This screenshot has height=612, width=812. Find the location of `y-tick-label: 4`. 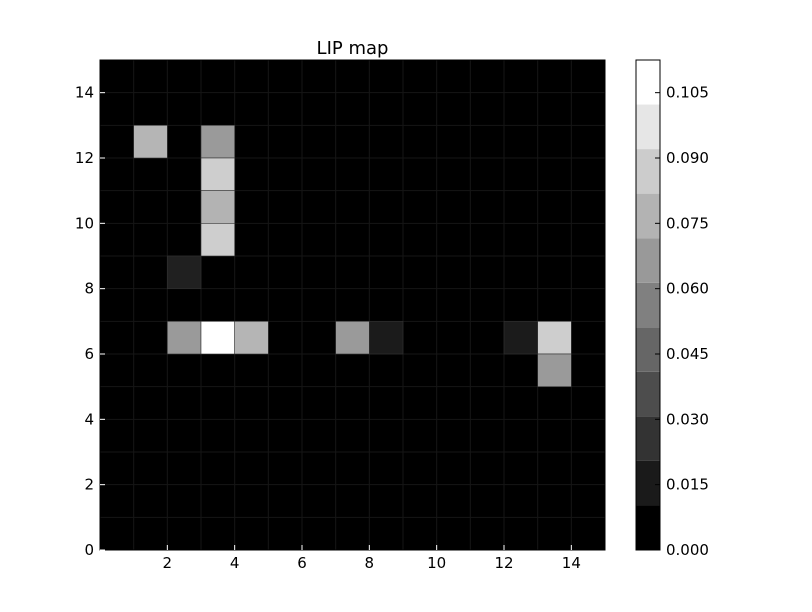

y-tick-label: 4 is located at coordinates (89, 419).